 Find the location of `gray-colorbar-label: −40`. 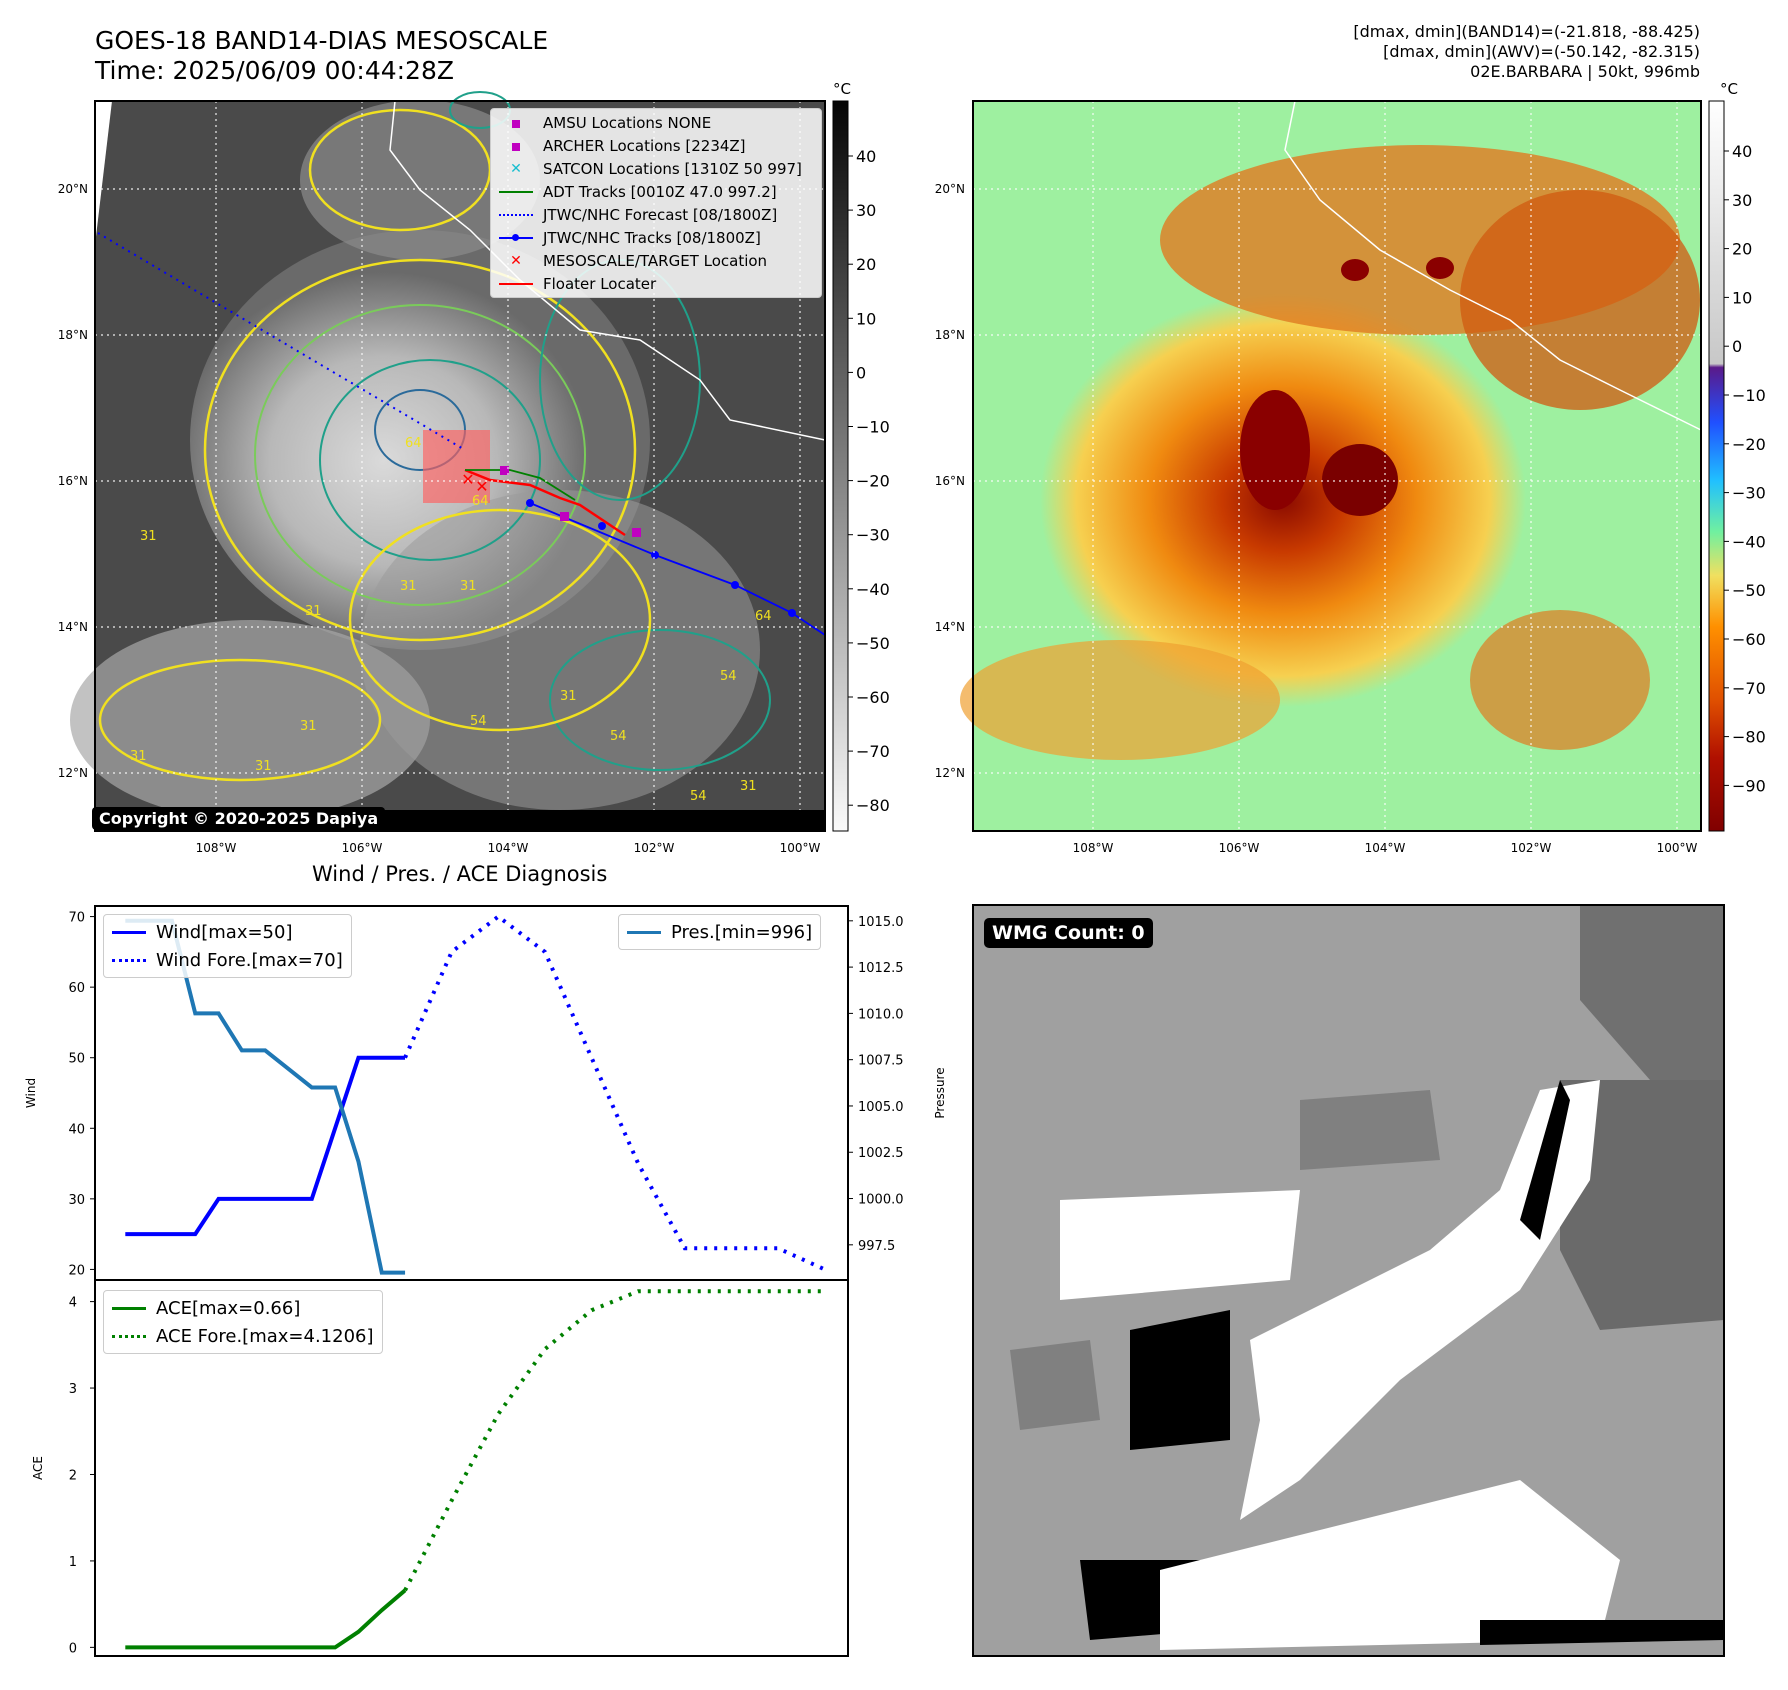

gray-colorbar-label: −40 is located at coordinates (873, 589).